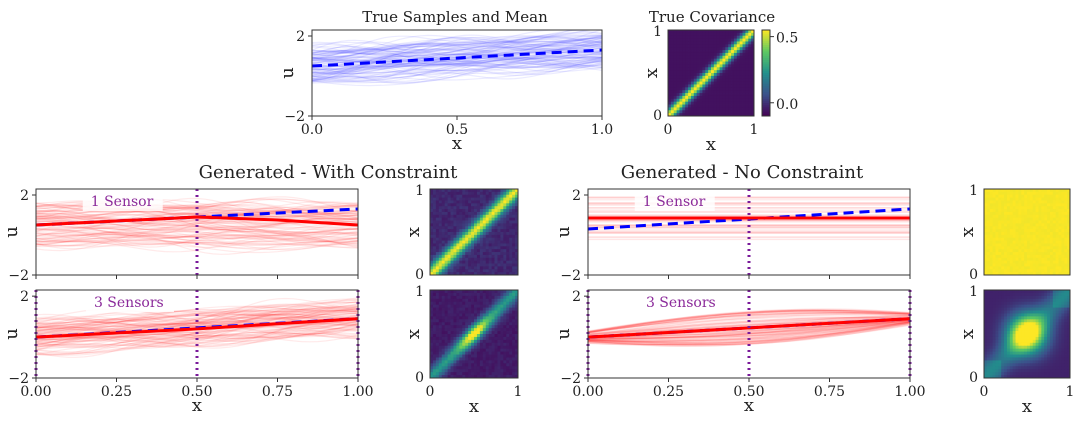  I want to click on y-axis-label: u, so click(287, 73).